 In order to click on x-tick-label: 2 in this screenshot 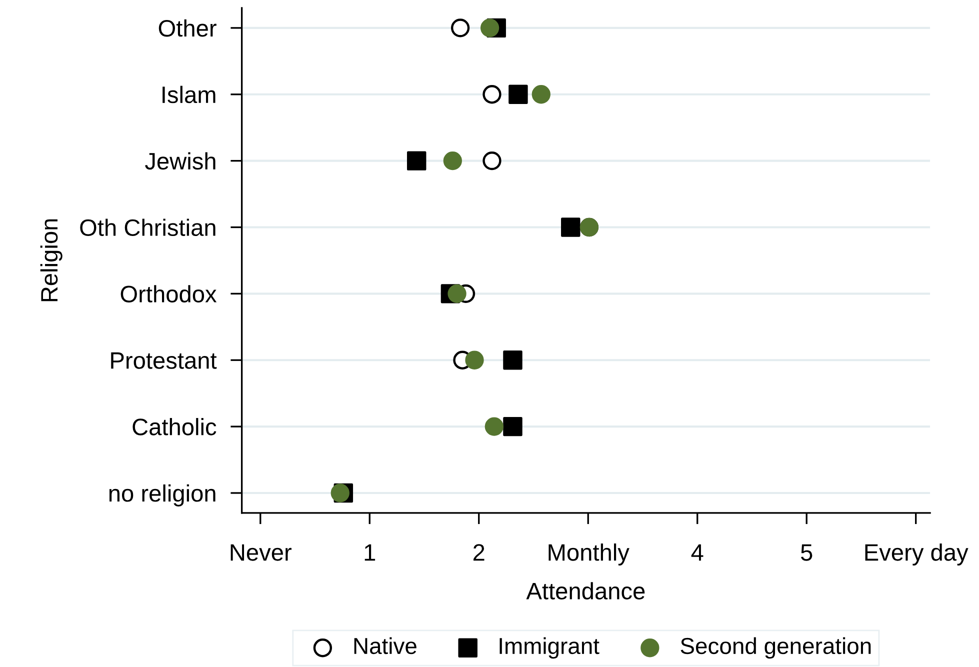, I will do `click(478, 552)`.